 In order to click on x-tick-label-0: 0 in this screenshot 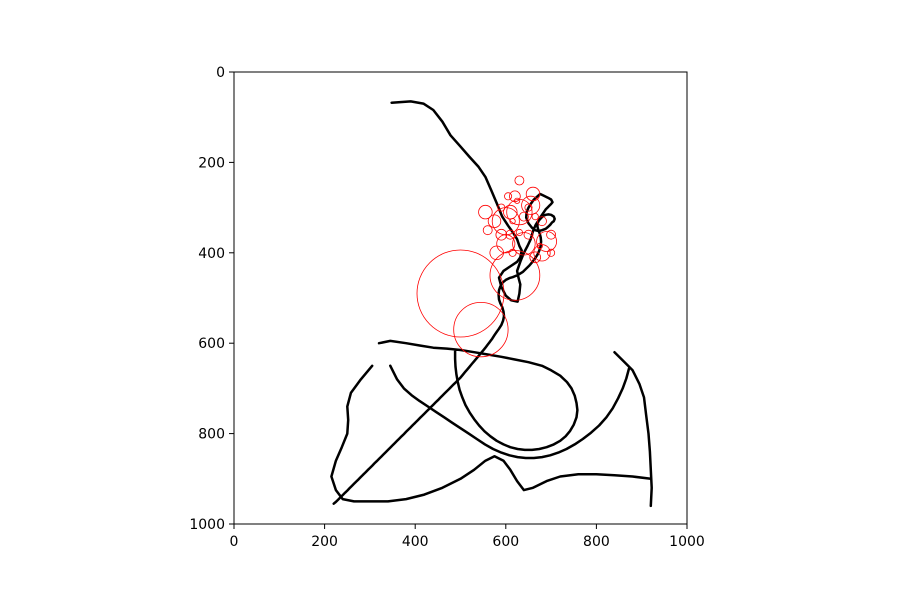, I will do `click(234, 542)`.